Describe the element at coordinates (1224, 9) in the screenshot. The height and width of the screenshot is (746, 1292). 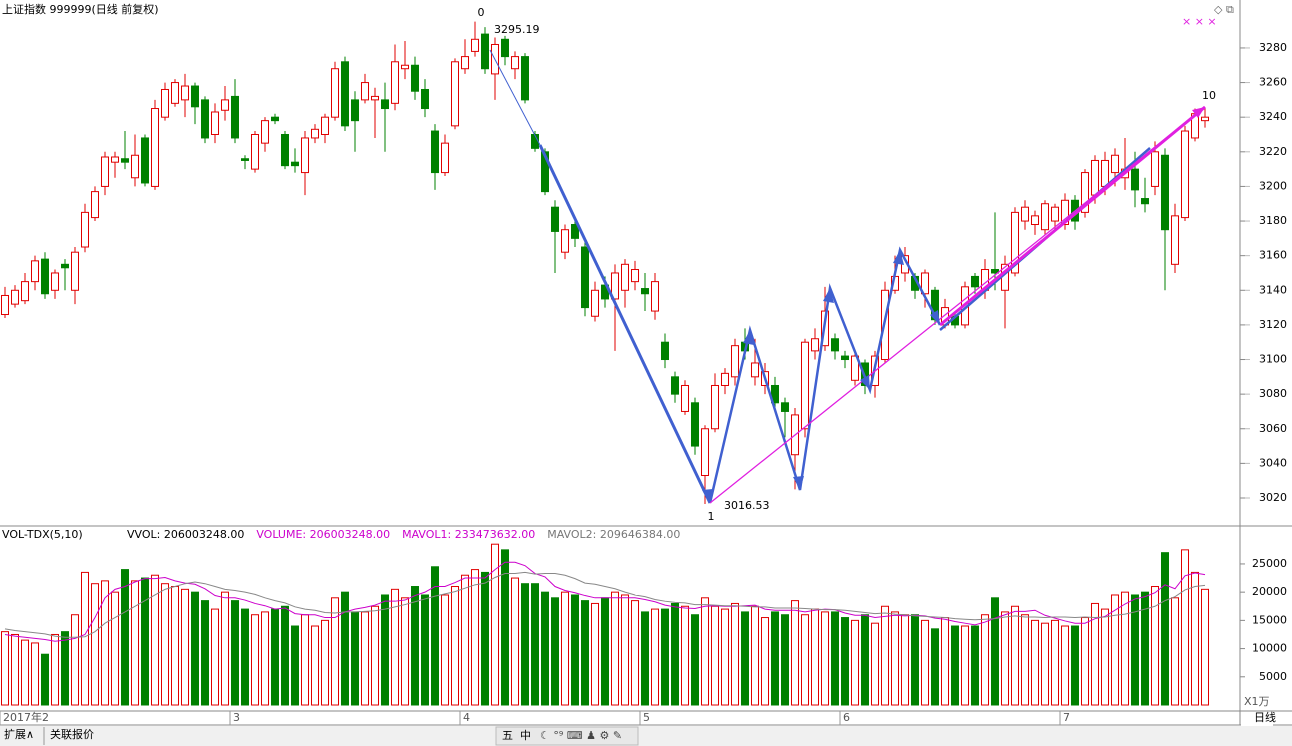
I see `icon: ◇ ⧉` at that location.